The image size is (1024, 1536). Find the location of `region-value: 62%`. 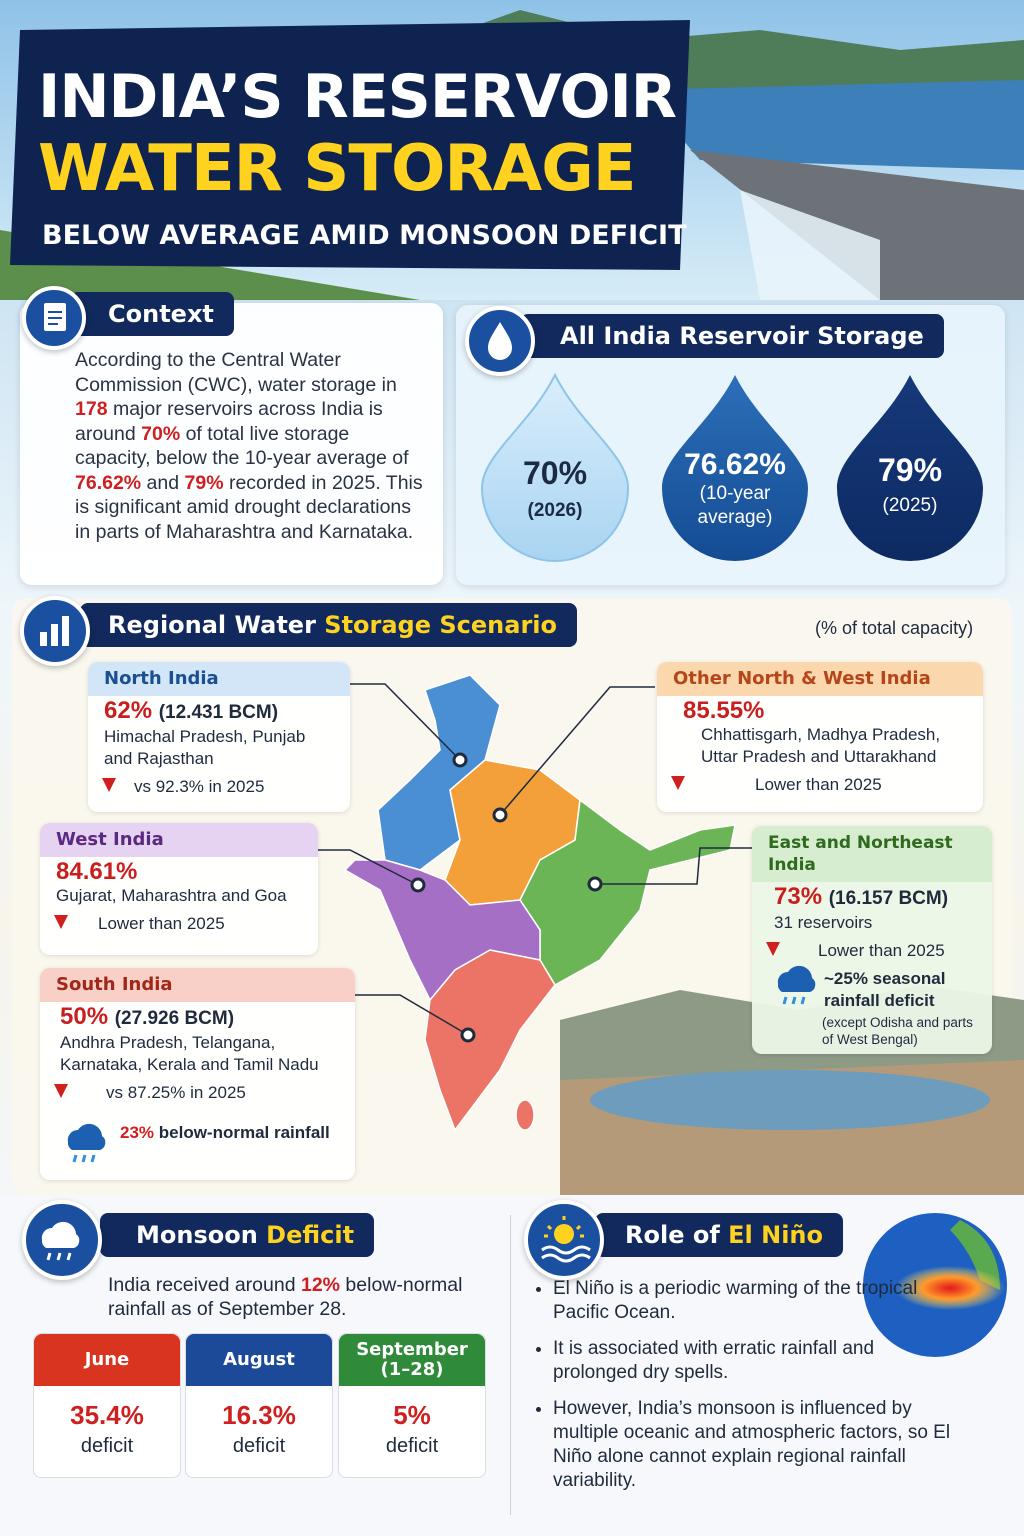

region-value: 62% is located at coordinates (128, 710).